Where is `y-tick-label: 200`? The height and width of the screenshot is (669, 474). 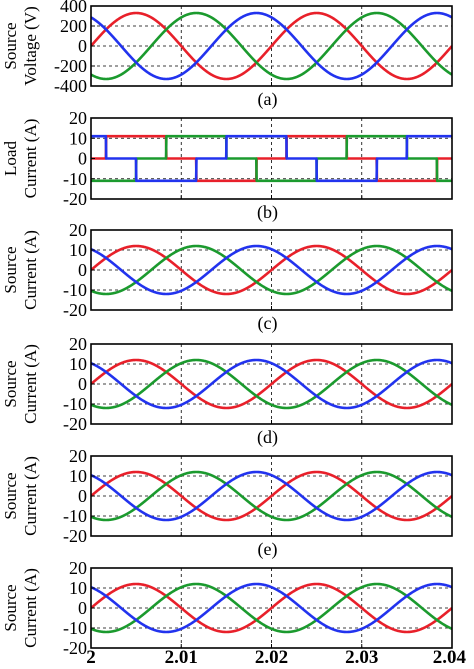
y-tick-label: 200 is located at coordinates (73, 26).